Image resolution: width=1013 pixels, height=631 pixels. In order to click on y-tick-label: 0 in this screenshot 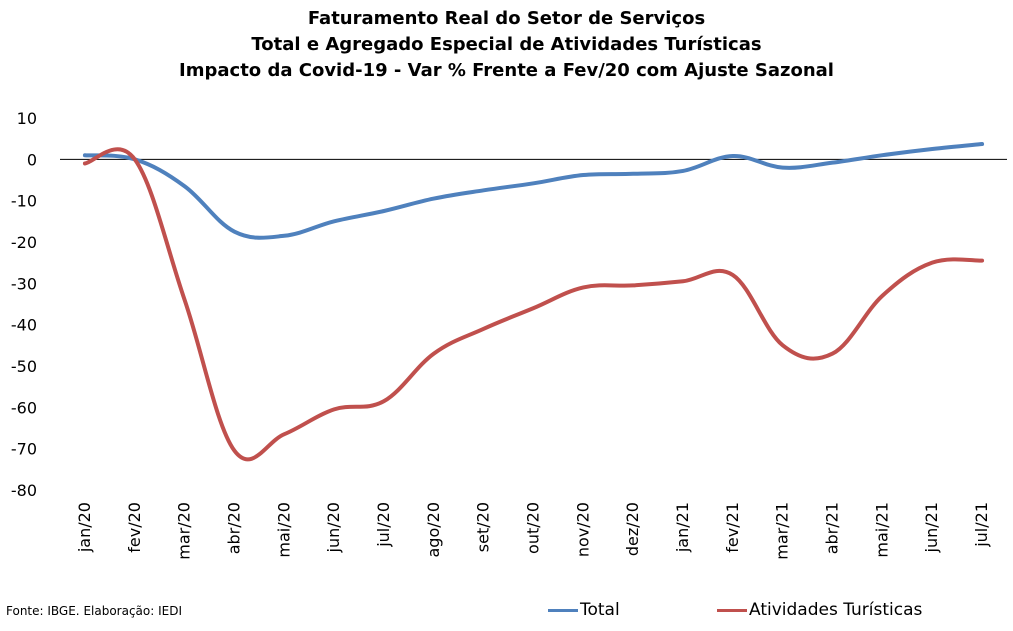, I will do `click(32, 159)`.